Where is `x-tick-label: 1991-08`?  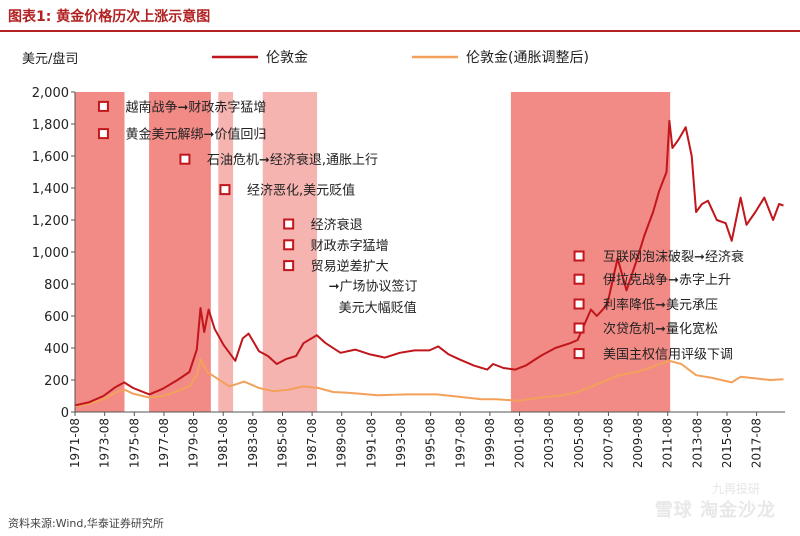 x-tick-label: 1991-08 is located at coordinates (371, 443).